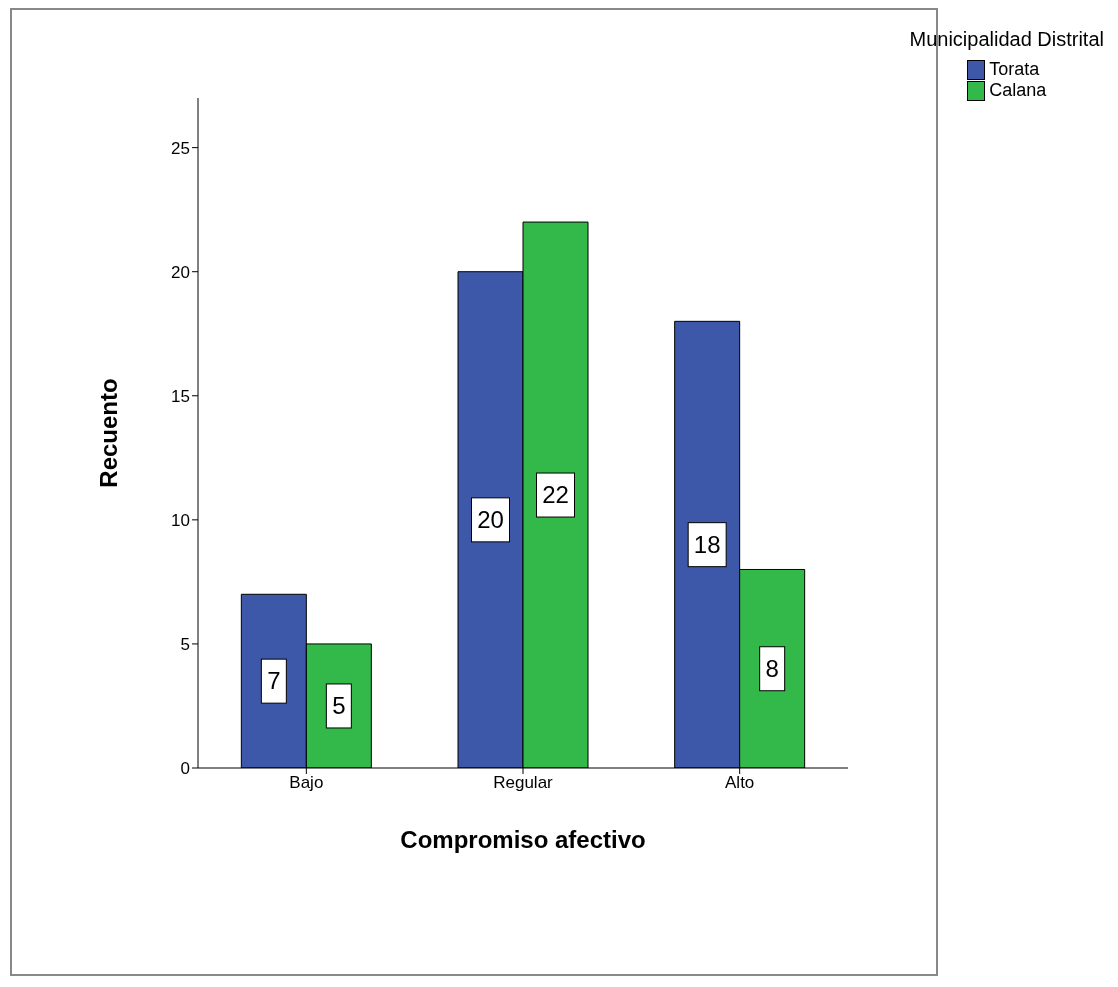  What do you see at coordinates (1006, 39) in the screenshot?
I see `legend-title: Municipalidad Distrital` at bounding box center [1006, 39].